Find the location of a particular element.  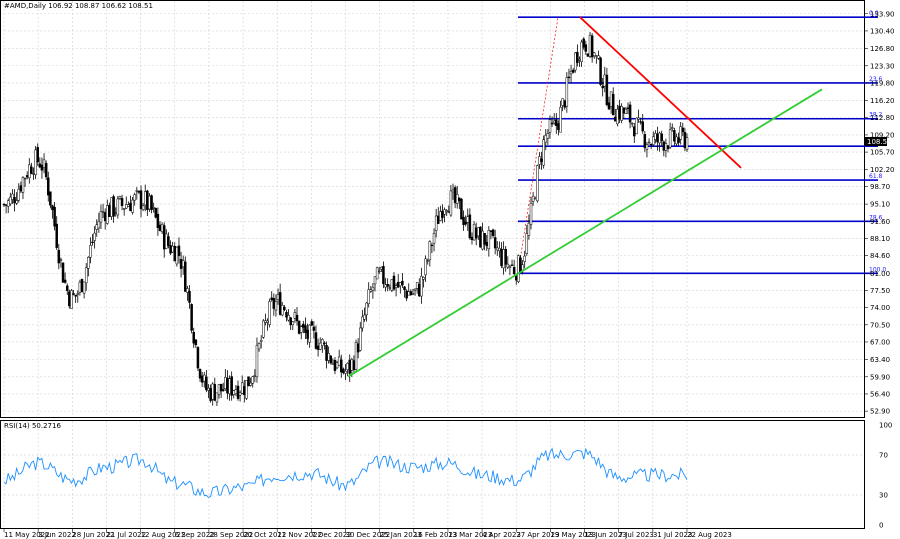

time-tick-label: 30 Dec 2022 is located at coordinates (368, 535).